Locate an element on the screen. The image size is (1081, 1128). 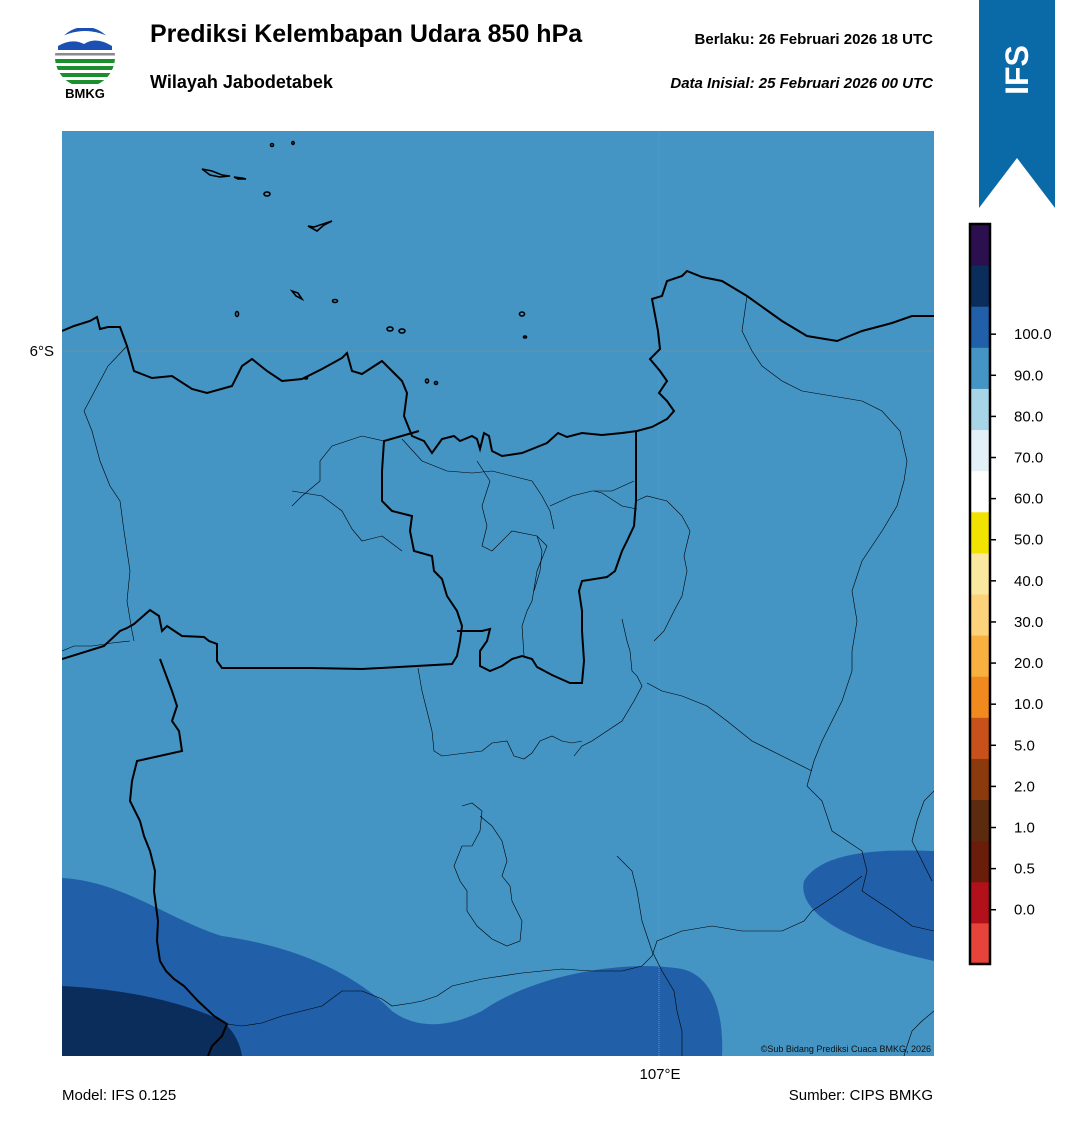
model-info: Model: IFS 0.125 is located at coordinates (119, 1095).